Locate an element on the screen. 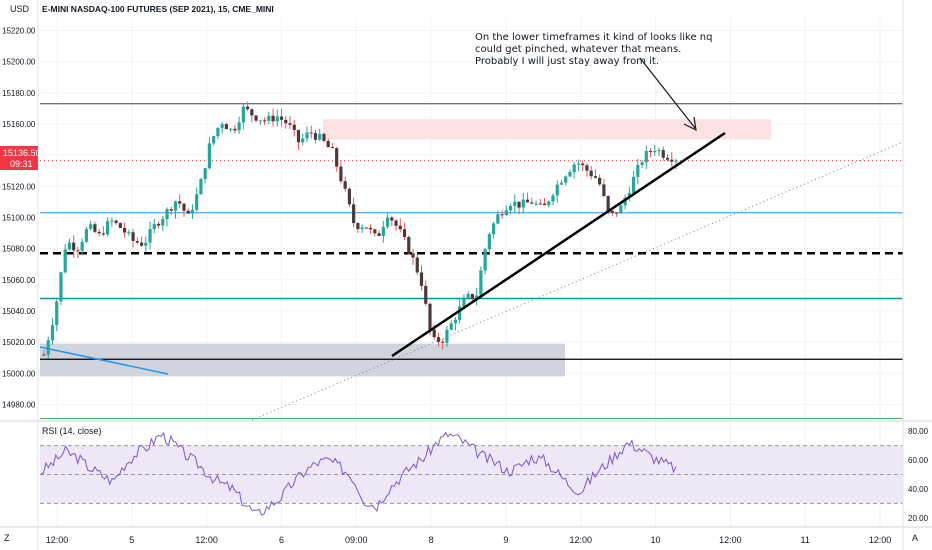 The width and height of the screenshot is (932, 550). demand-zone is located at coordinates (302, 360).